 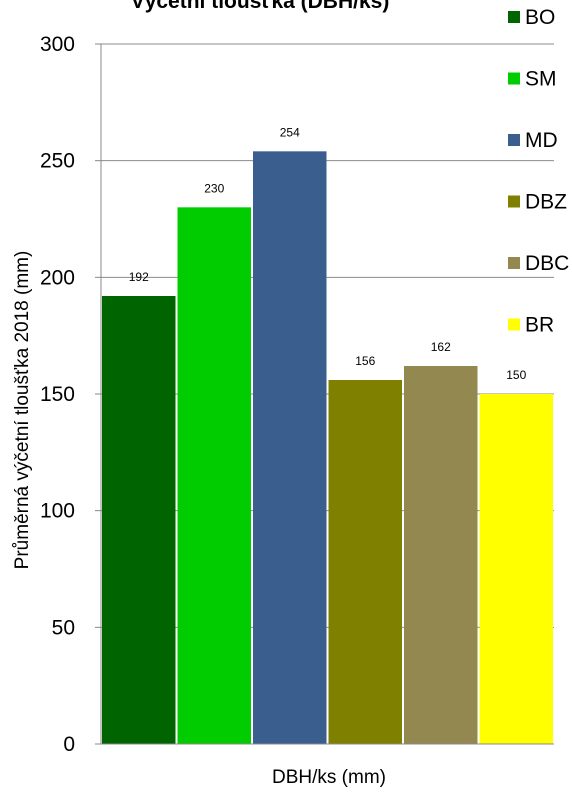 What do you see at coordinates (514, 263) in the screenshot?
I see `legend-swatch-dbc` at bounding box center [514, 263].